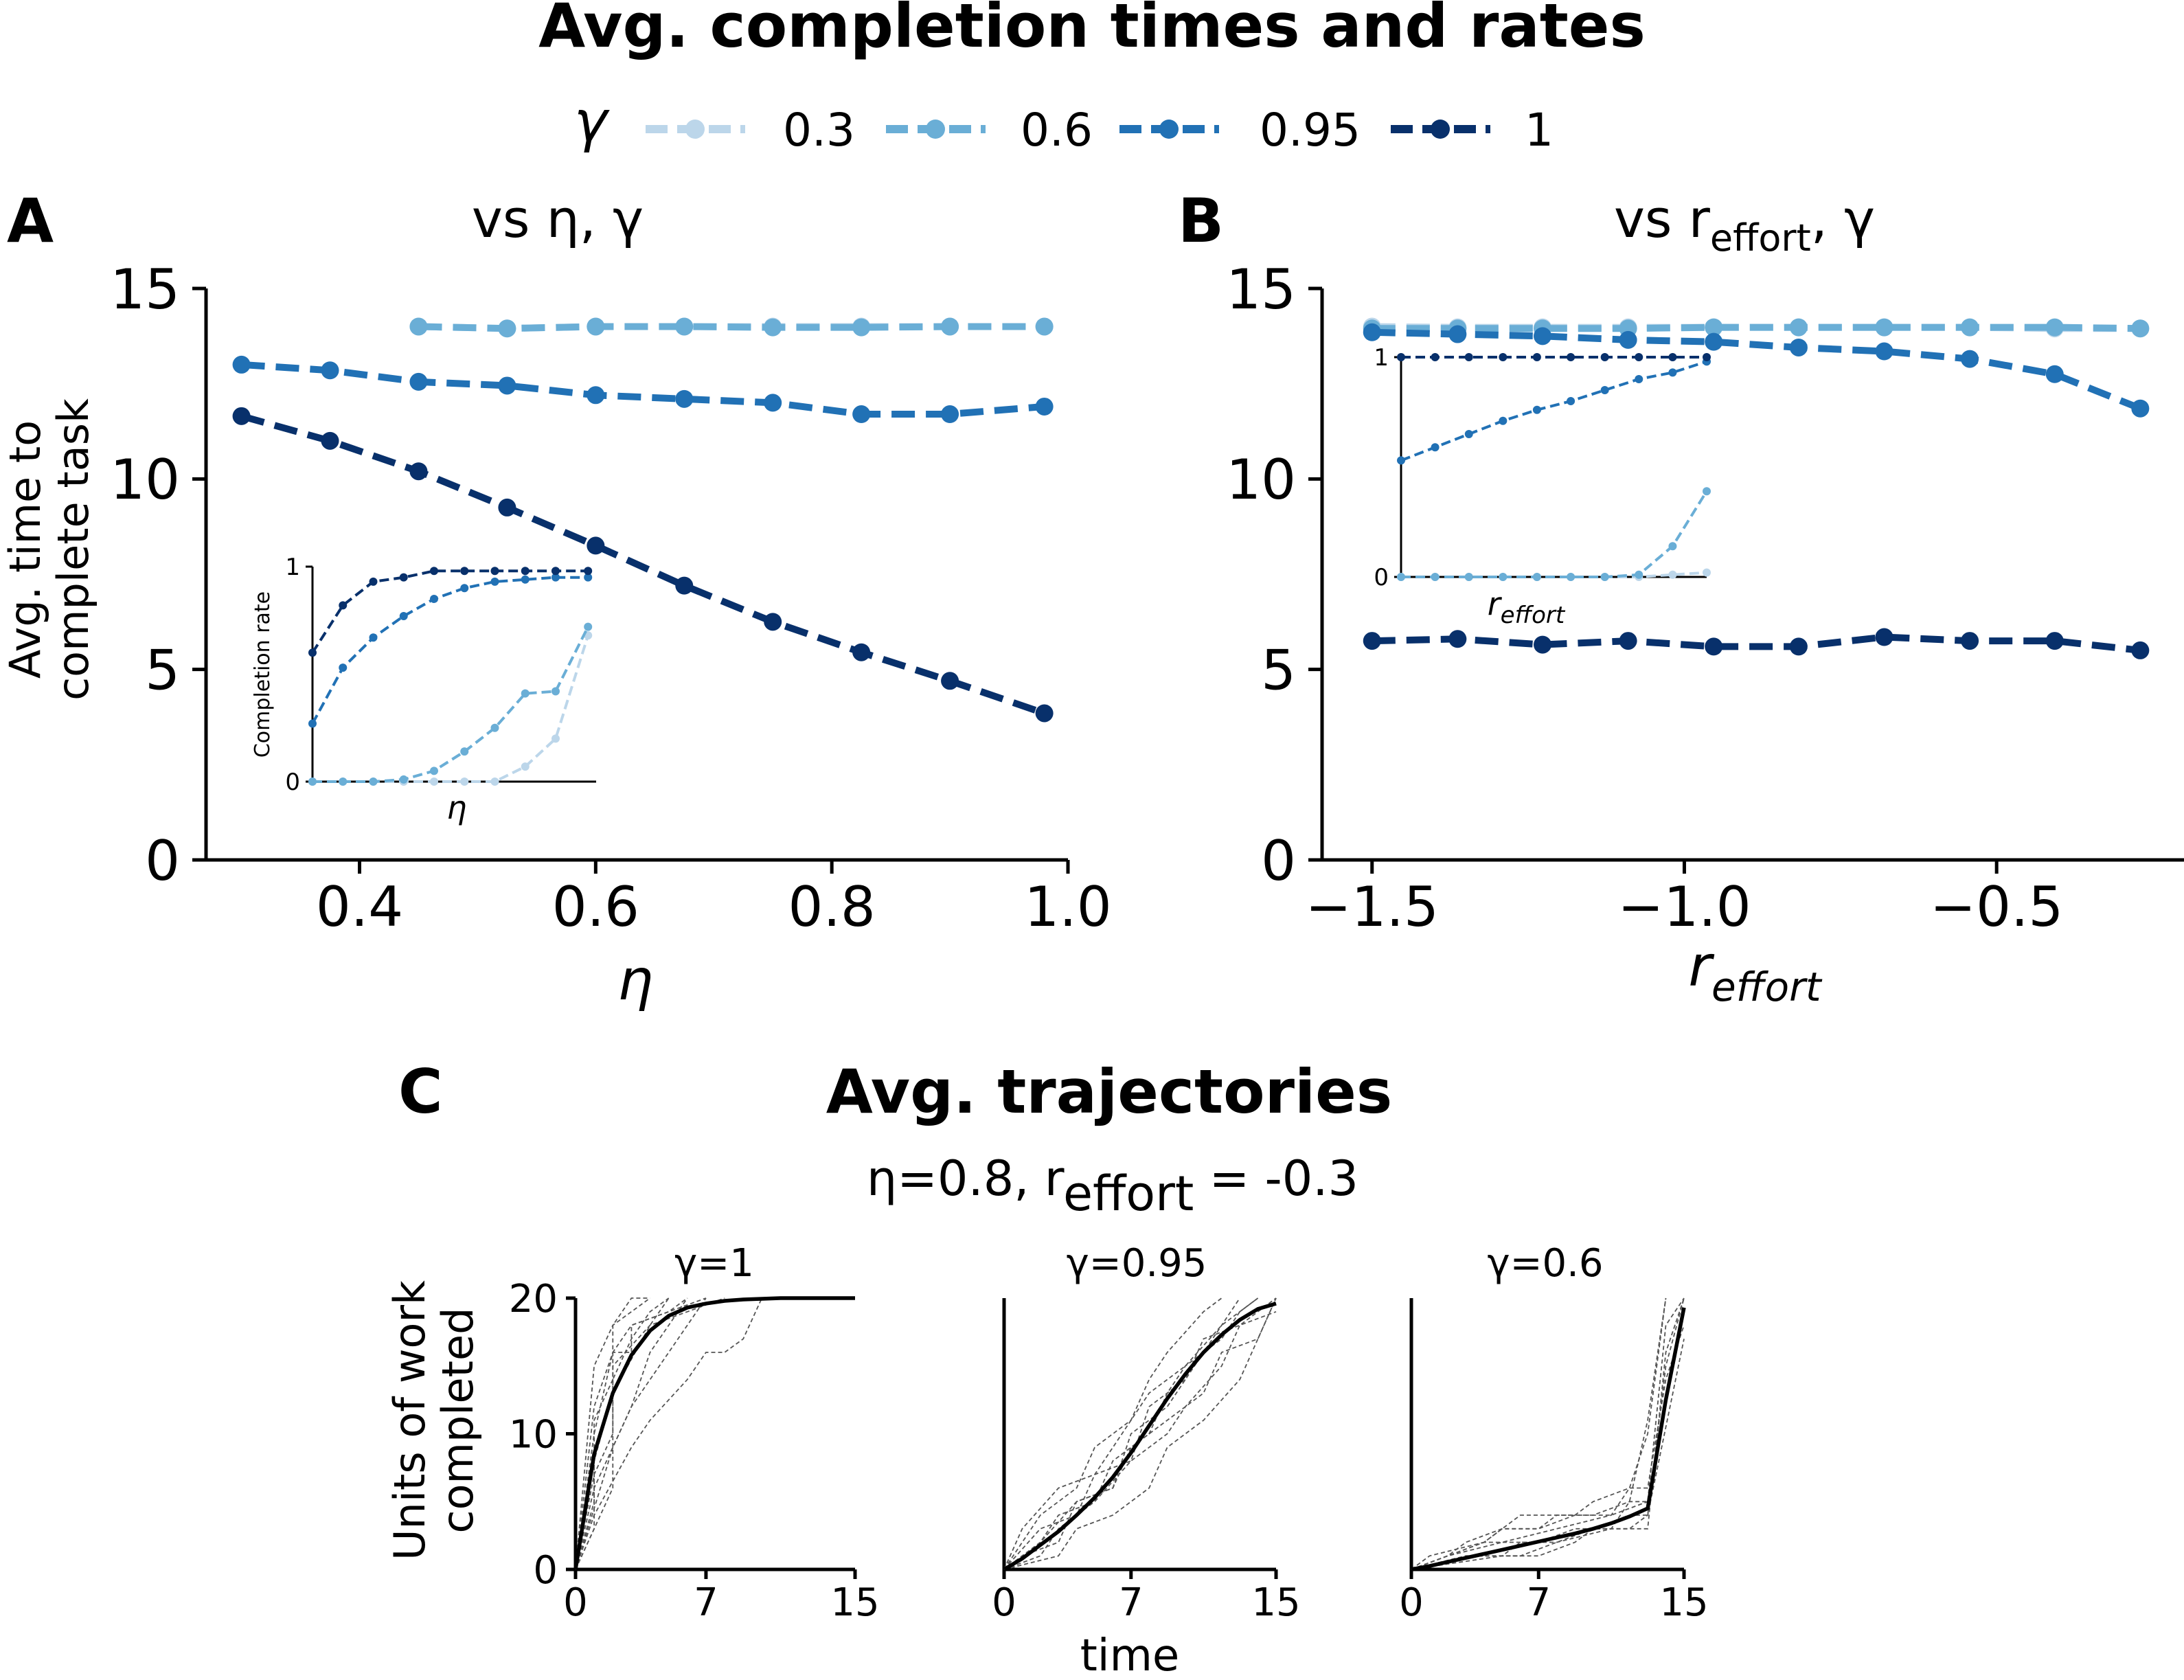 The width and height of the screenshot is (2184, 1680). Describe the element at coordinates (1261, 480) in the screenshot. I see `panel-b-ytick-label: 10` at that location.